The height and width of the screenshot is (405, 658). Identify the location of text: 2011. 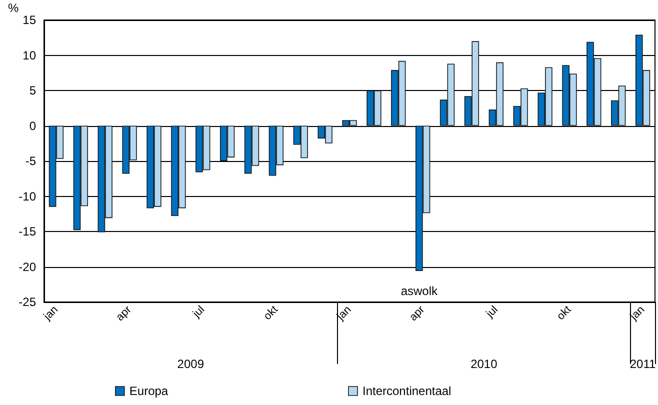
(643, 364).